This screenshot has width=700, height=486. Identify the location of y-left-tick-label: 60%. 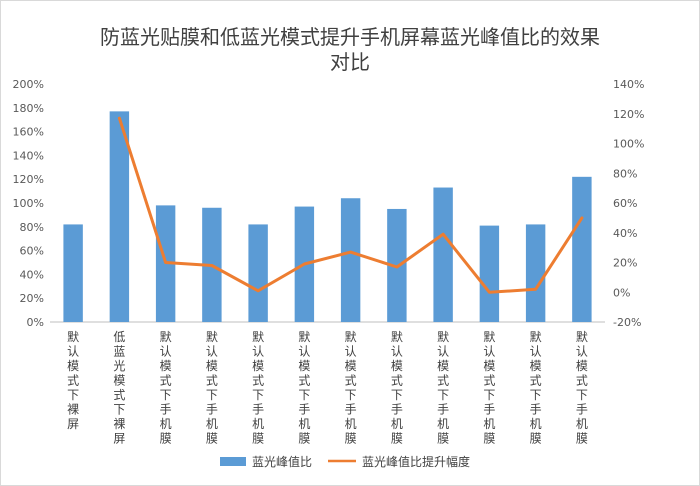
(32, 251).